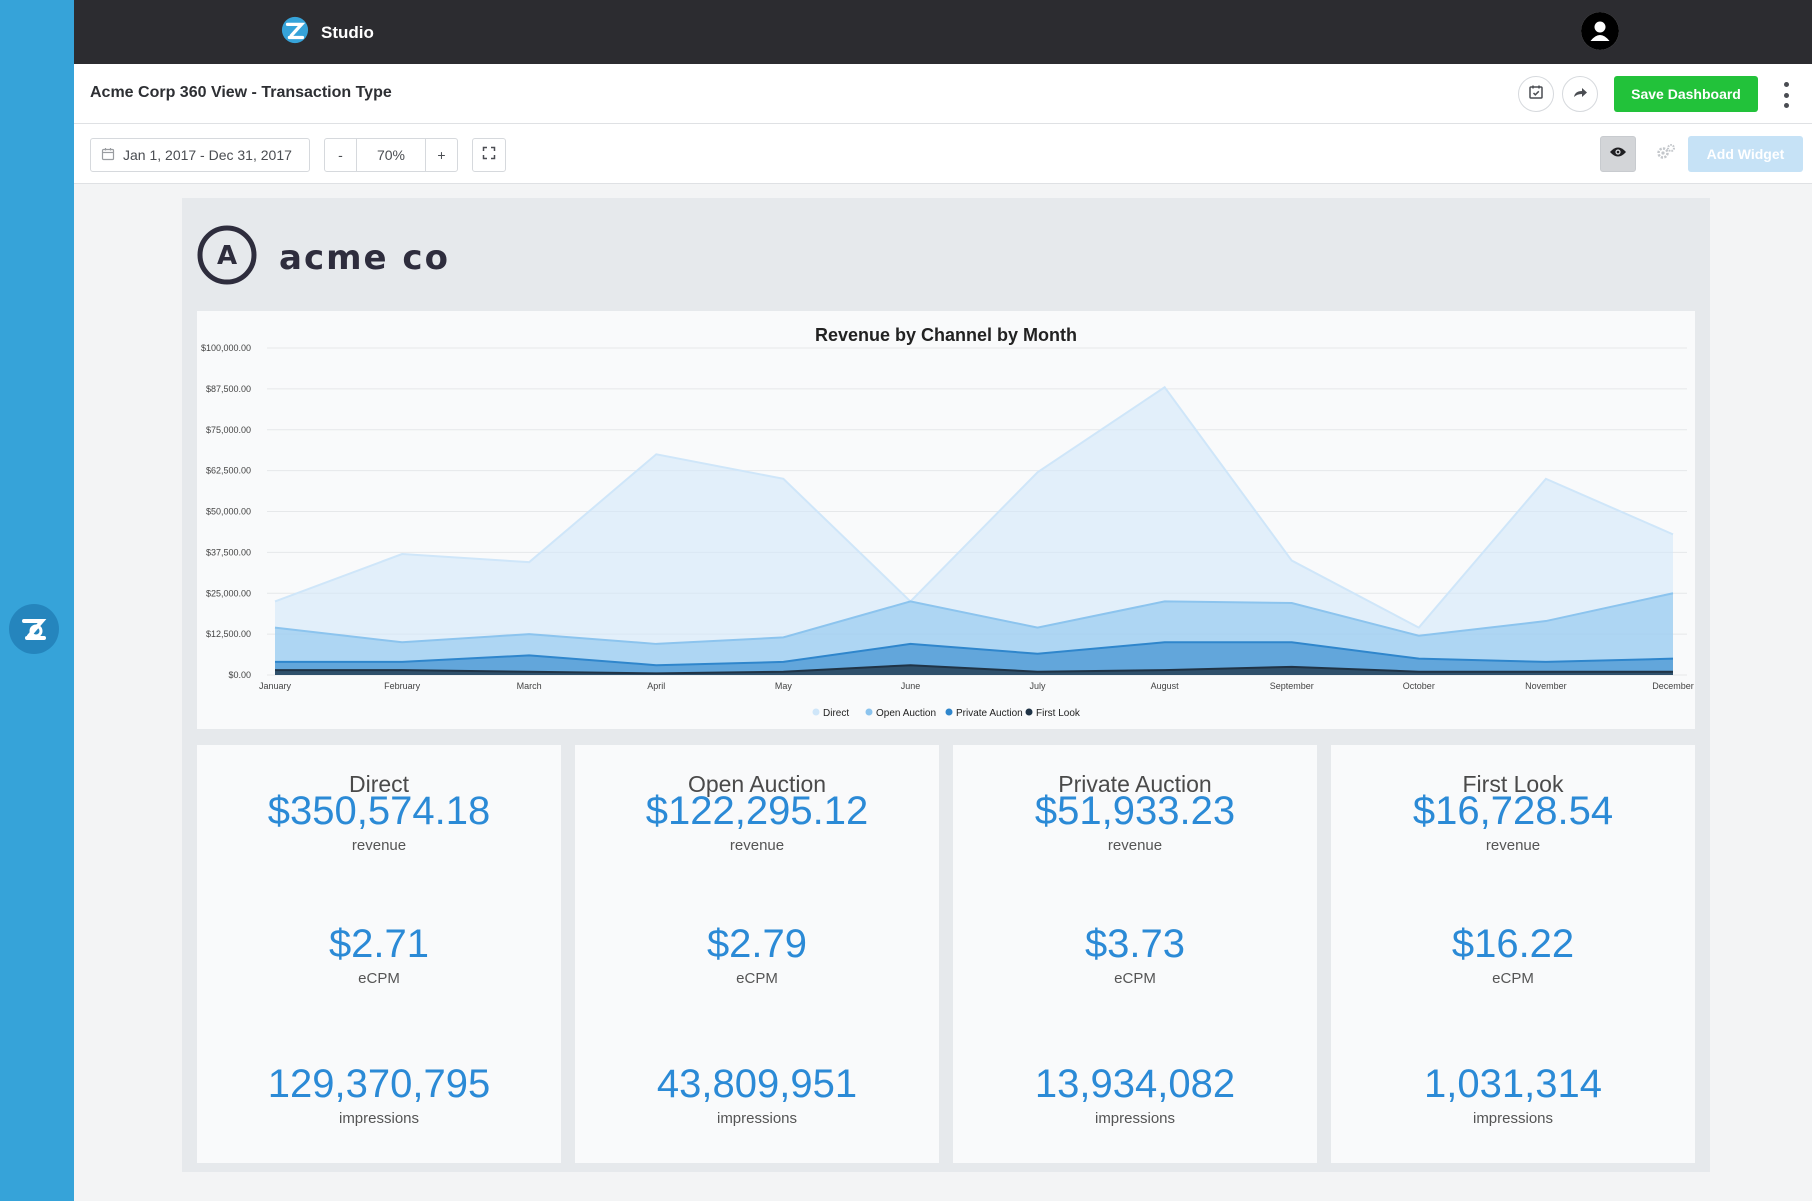 This screenshot has width=1812, height=1201. I want to click on zoom-out-button: -, so click(340, 155).